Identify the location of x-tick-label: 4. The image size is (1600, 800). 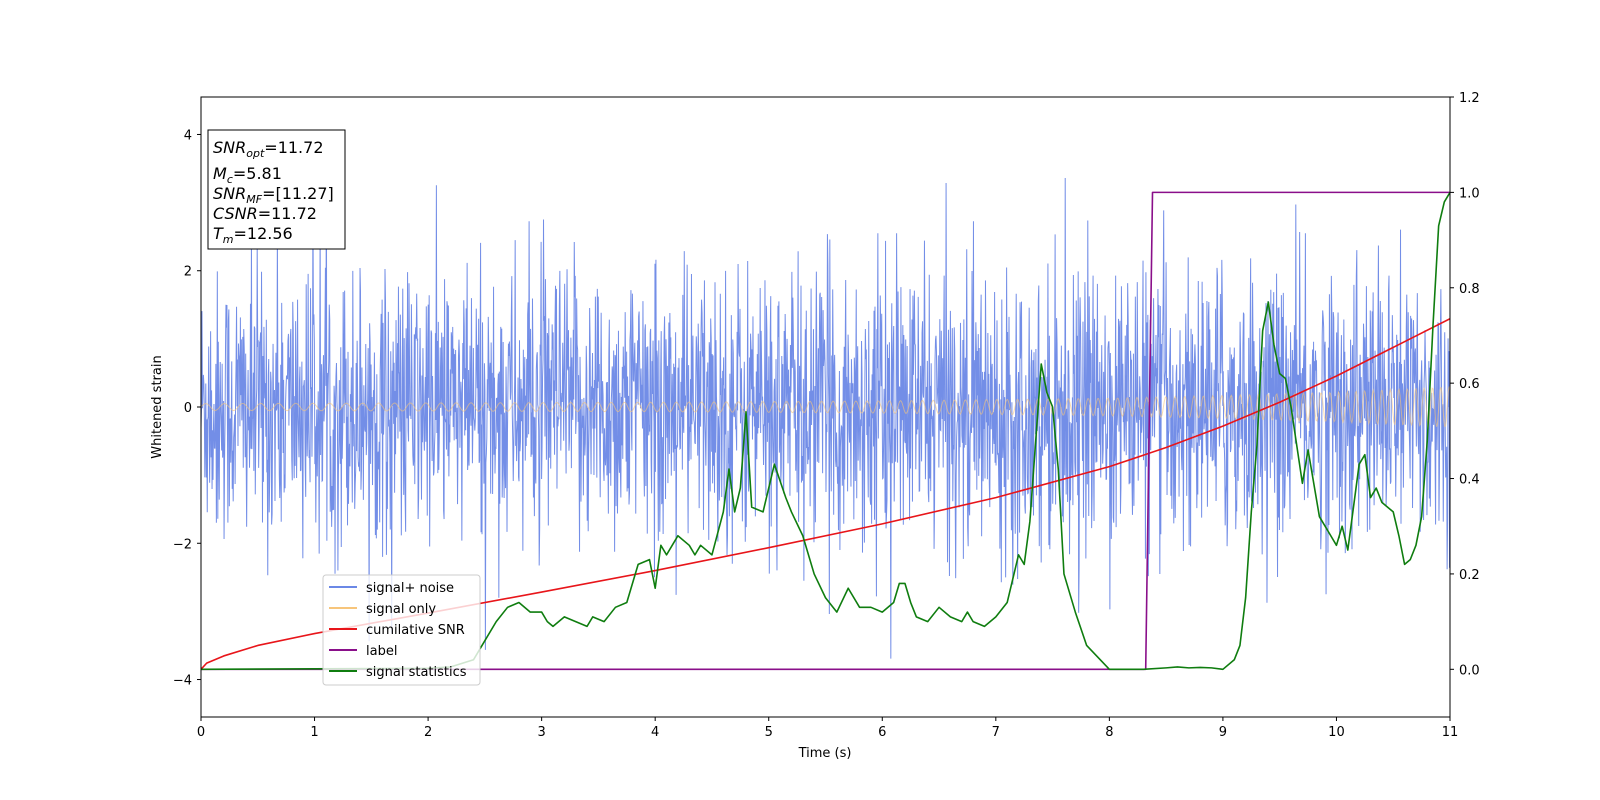
(655, 732).